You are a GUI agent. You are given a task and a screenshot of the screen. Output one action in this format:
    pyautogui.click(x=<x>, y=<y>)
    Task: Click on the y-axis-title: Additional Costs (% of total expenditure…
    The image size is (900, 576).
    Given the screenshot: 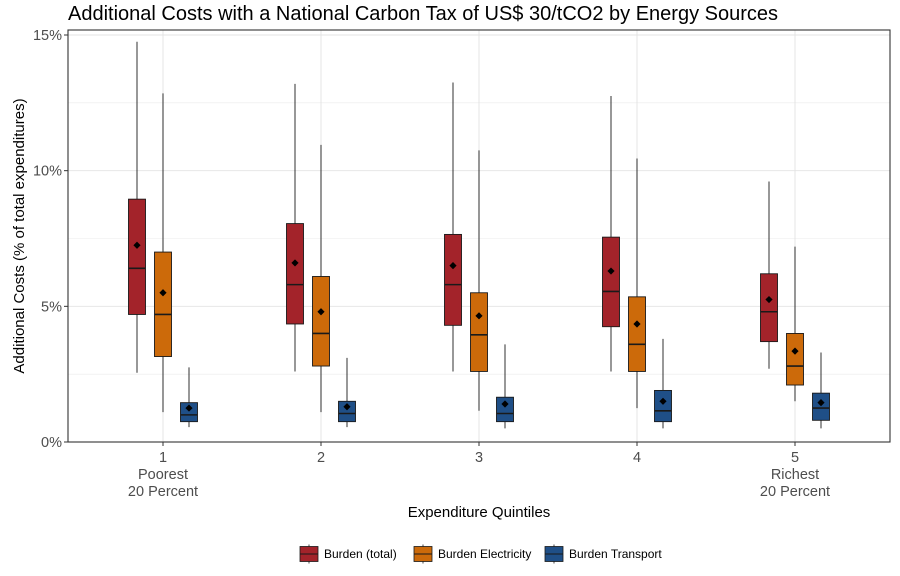 What is the action you would take?
    pyautogui.click(x=19, y=235)
    